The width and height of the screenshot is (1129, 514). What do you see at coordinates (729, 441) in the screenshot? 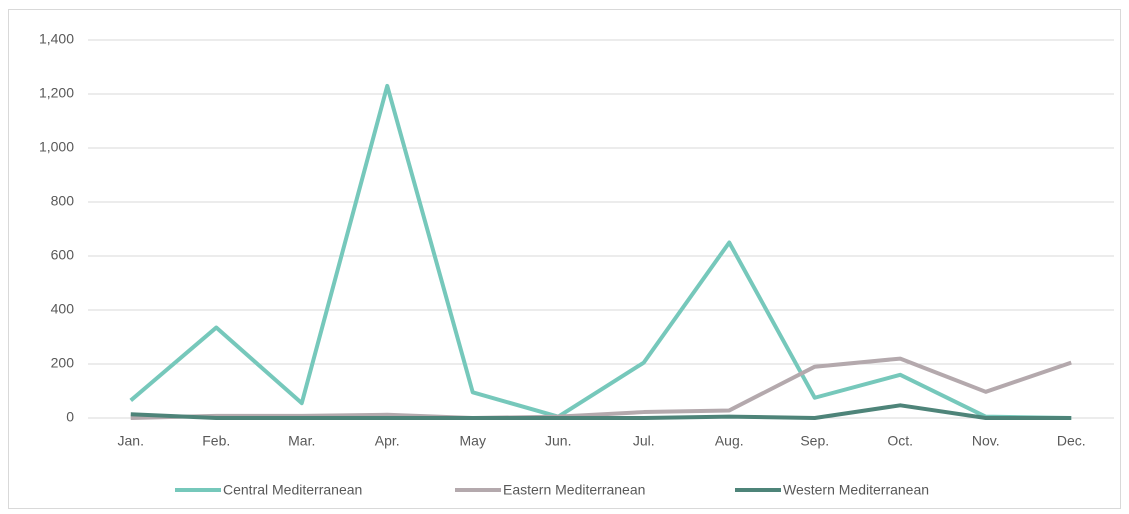
I see `x-tick-label: Aug.` at bounding box center [729, 441].